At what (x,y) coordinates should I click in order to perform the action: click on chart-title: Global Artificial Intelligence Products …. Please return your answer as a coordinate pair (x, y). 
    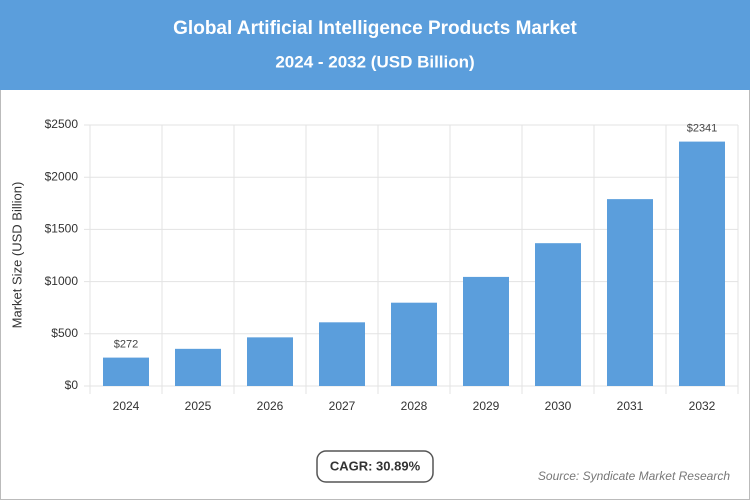
    Looking at the image, I should click on (375, 28).